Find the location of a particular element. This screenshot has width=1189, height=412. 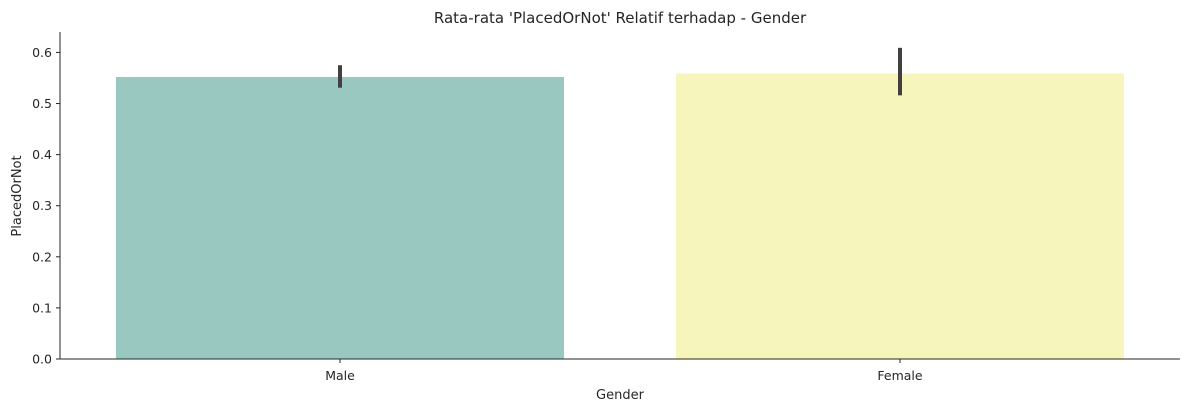

x-tick-label: Female is located at coordinates (900, 375).